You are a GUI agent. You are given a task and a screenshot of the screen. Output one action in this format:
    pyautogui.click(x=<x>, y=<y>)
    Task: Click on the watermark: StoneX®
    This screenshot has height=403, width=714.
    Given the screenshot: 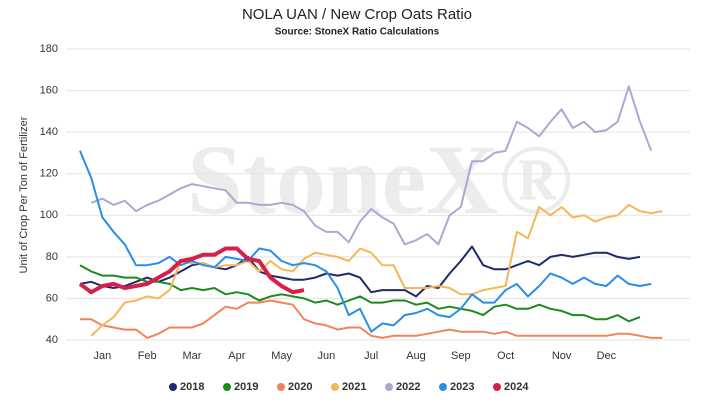 What is the action you would take?
    pyautogui.click(x=380, y=179)
    